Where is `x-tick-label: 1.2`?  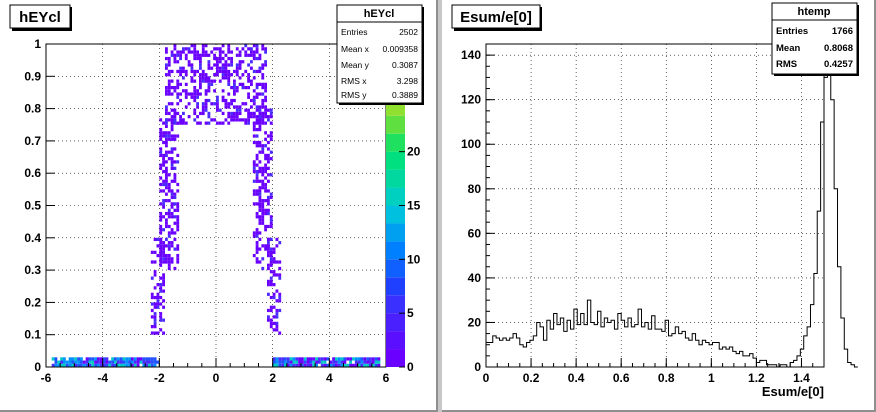
x-tick-label: 1.2 is located at coordinates (756, 378).